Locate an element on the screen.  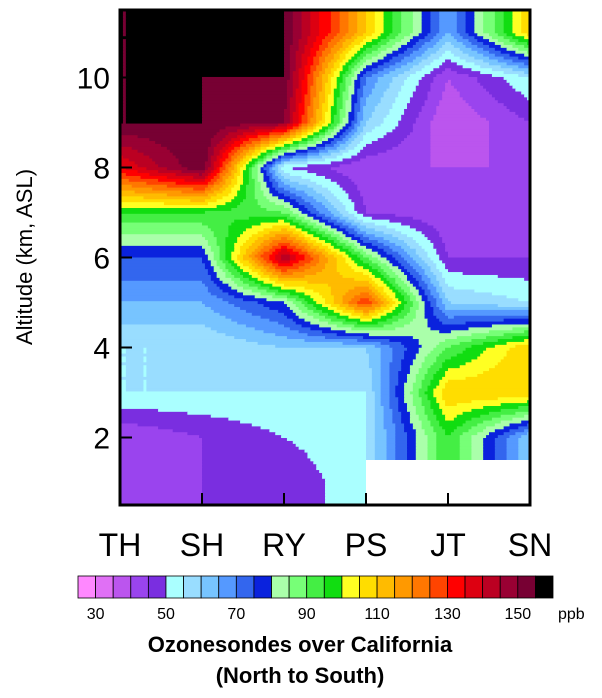
x-tick-label: TH is located at coordinates (120, 545).